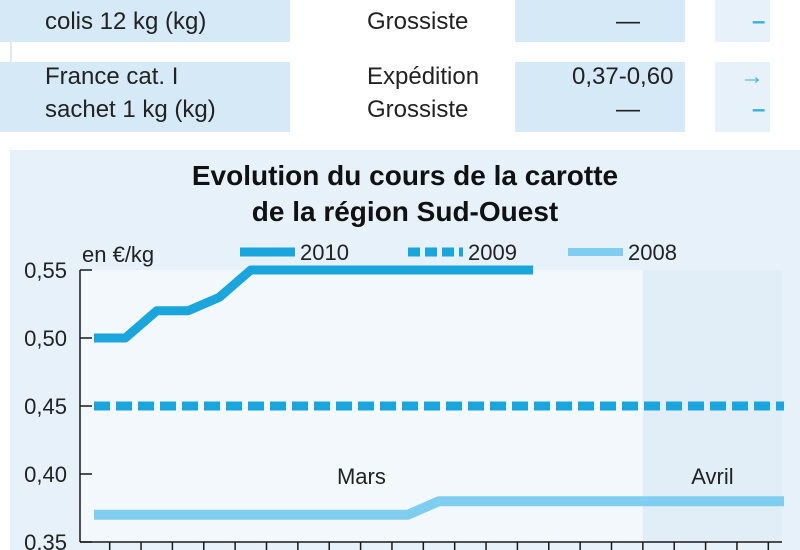 This screenshot has width=800, height=550. I want to click on y-tick-label: 0,50, so click(45, 338).